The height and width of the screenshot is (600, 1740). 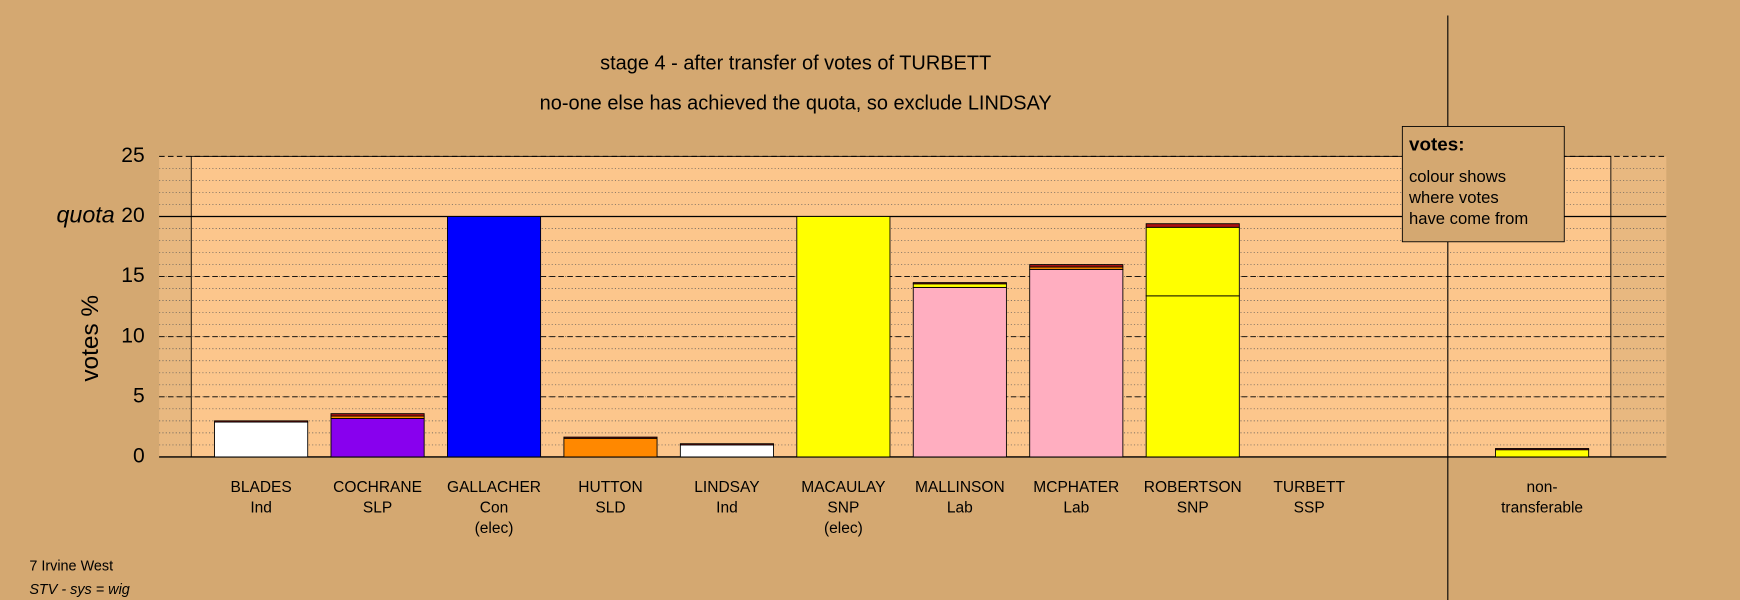 I want to click on x-tick-label: HUTTON, so click(x=610, y=487).